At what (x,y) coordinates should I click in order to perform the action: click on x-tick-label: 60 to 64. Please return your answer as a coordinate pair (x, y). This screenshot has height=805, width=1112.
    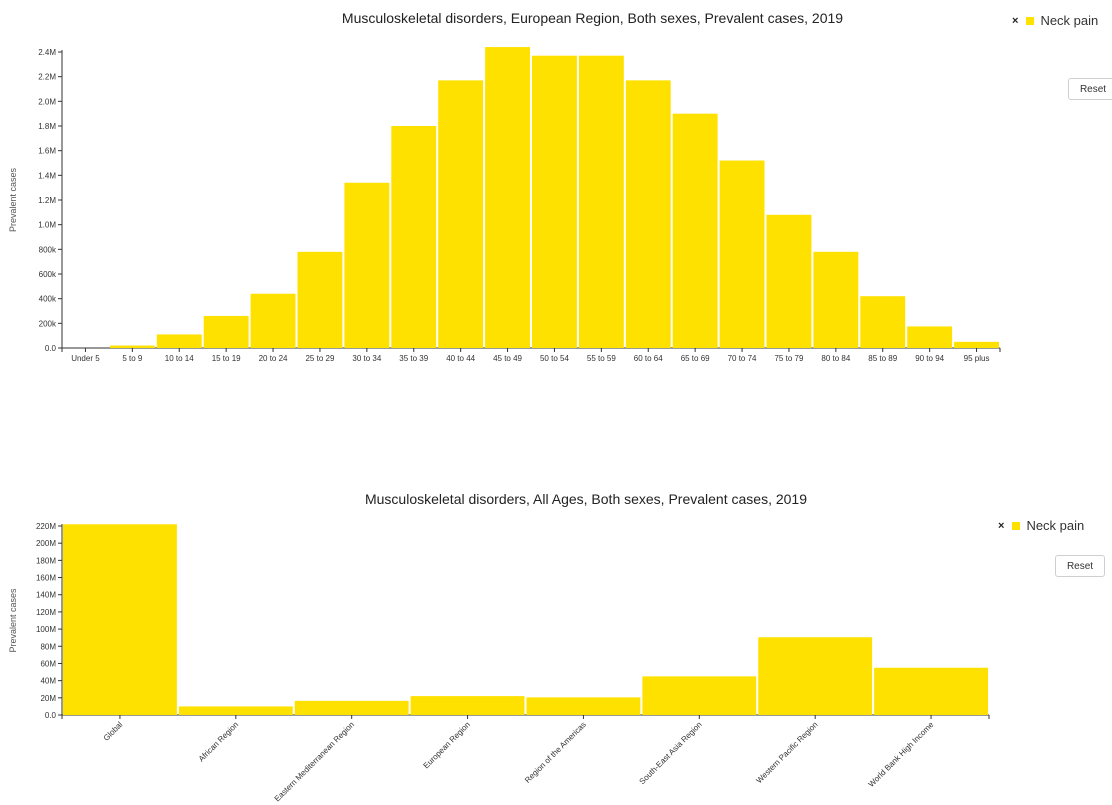
    Looking at the image, I should click on (648, 358).